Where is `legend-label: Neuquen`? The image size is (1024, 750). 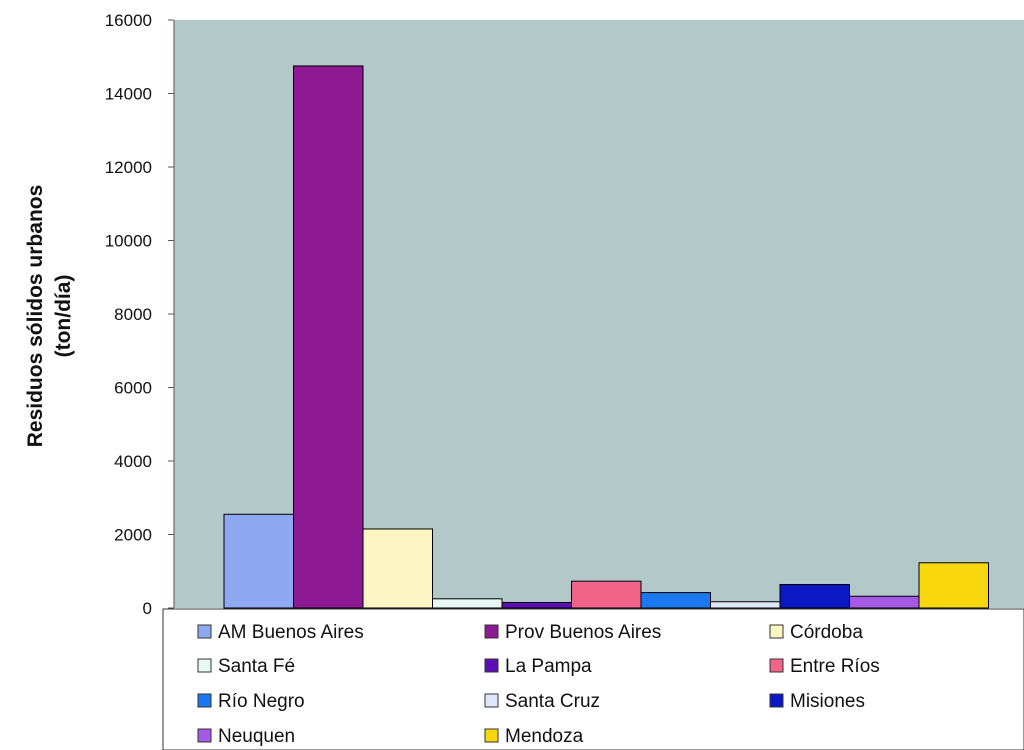 legend-label: Neuquen is located at coordinates (256, 736).